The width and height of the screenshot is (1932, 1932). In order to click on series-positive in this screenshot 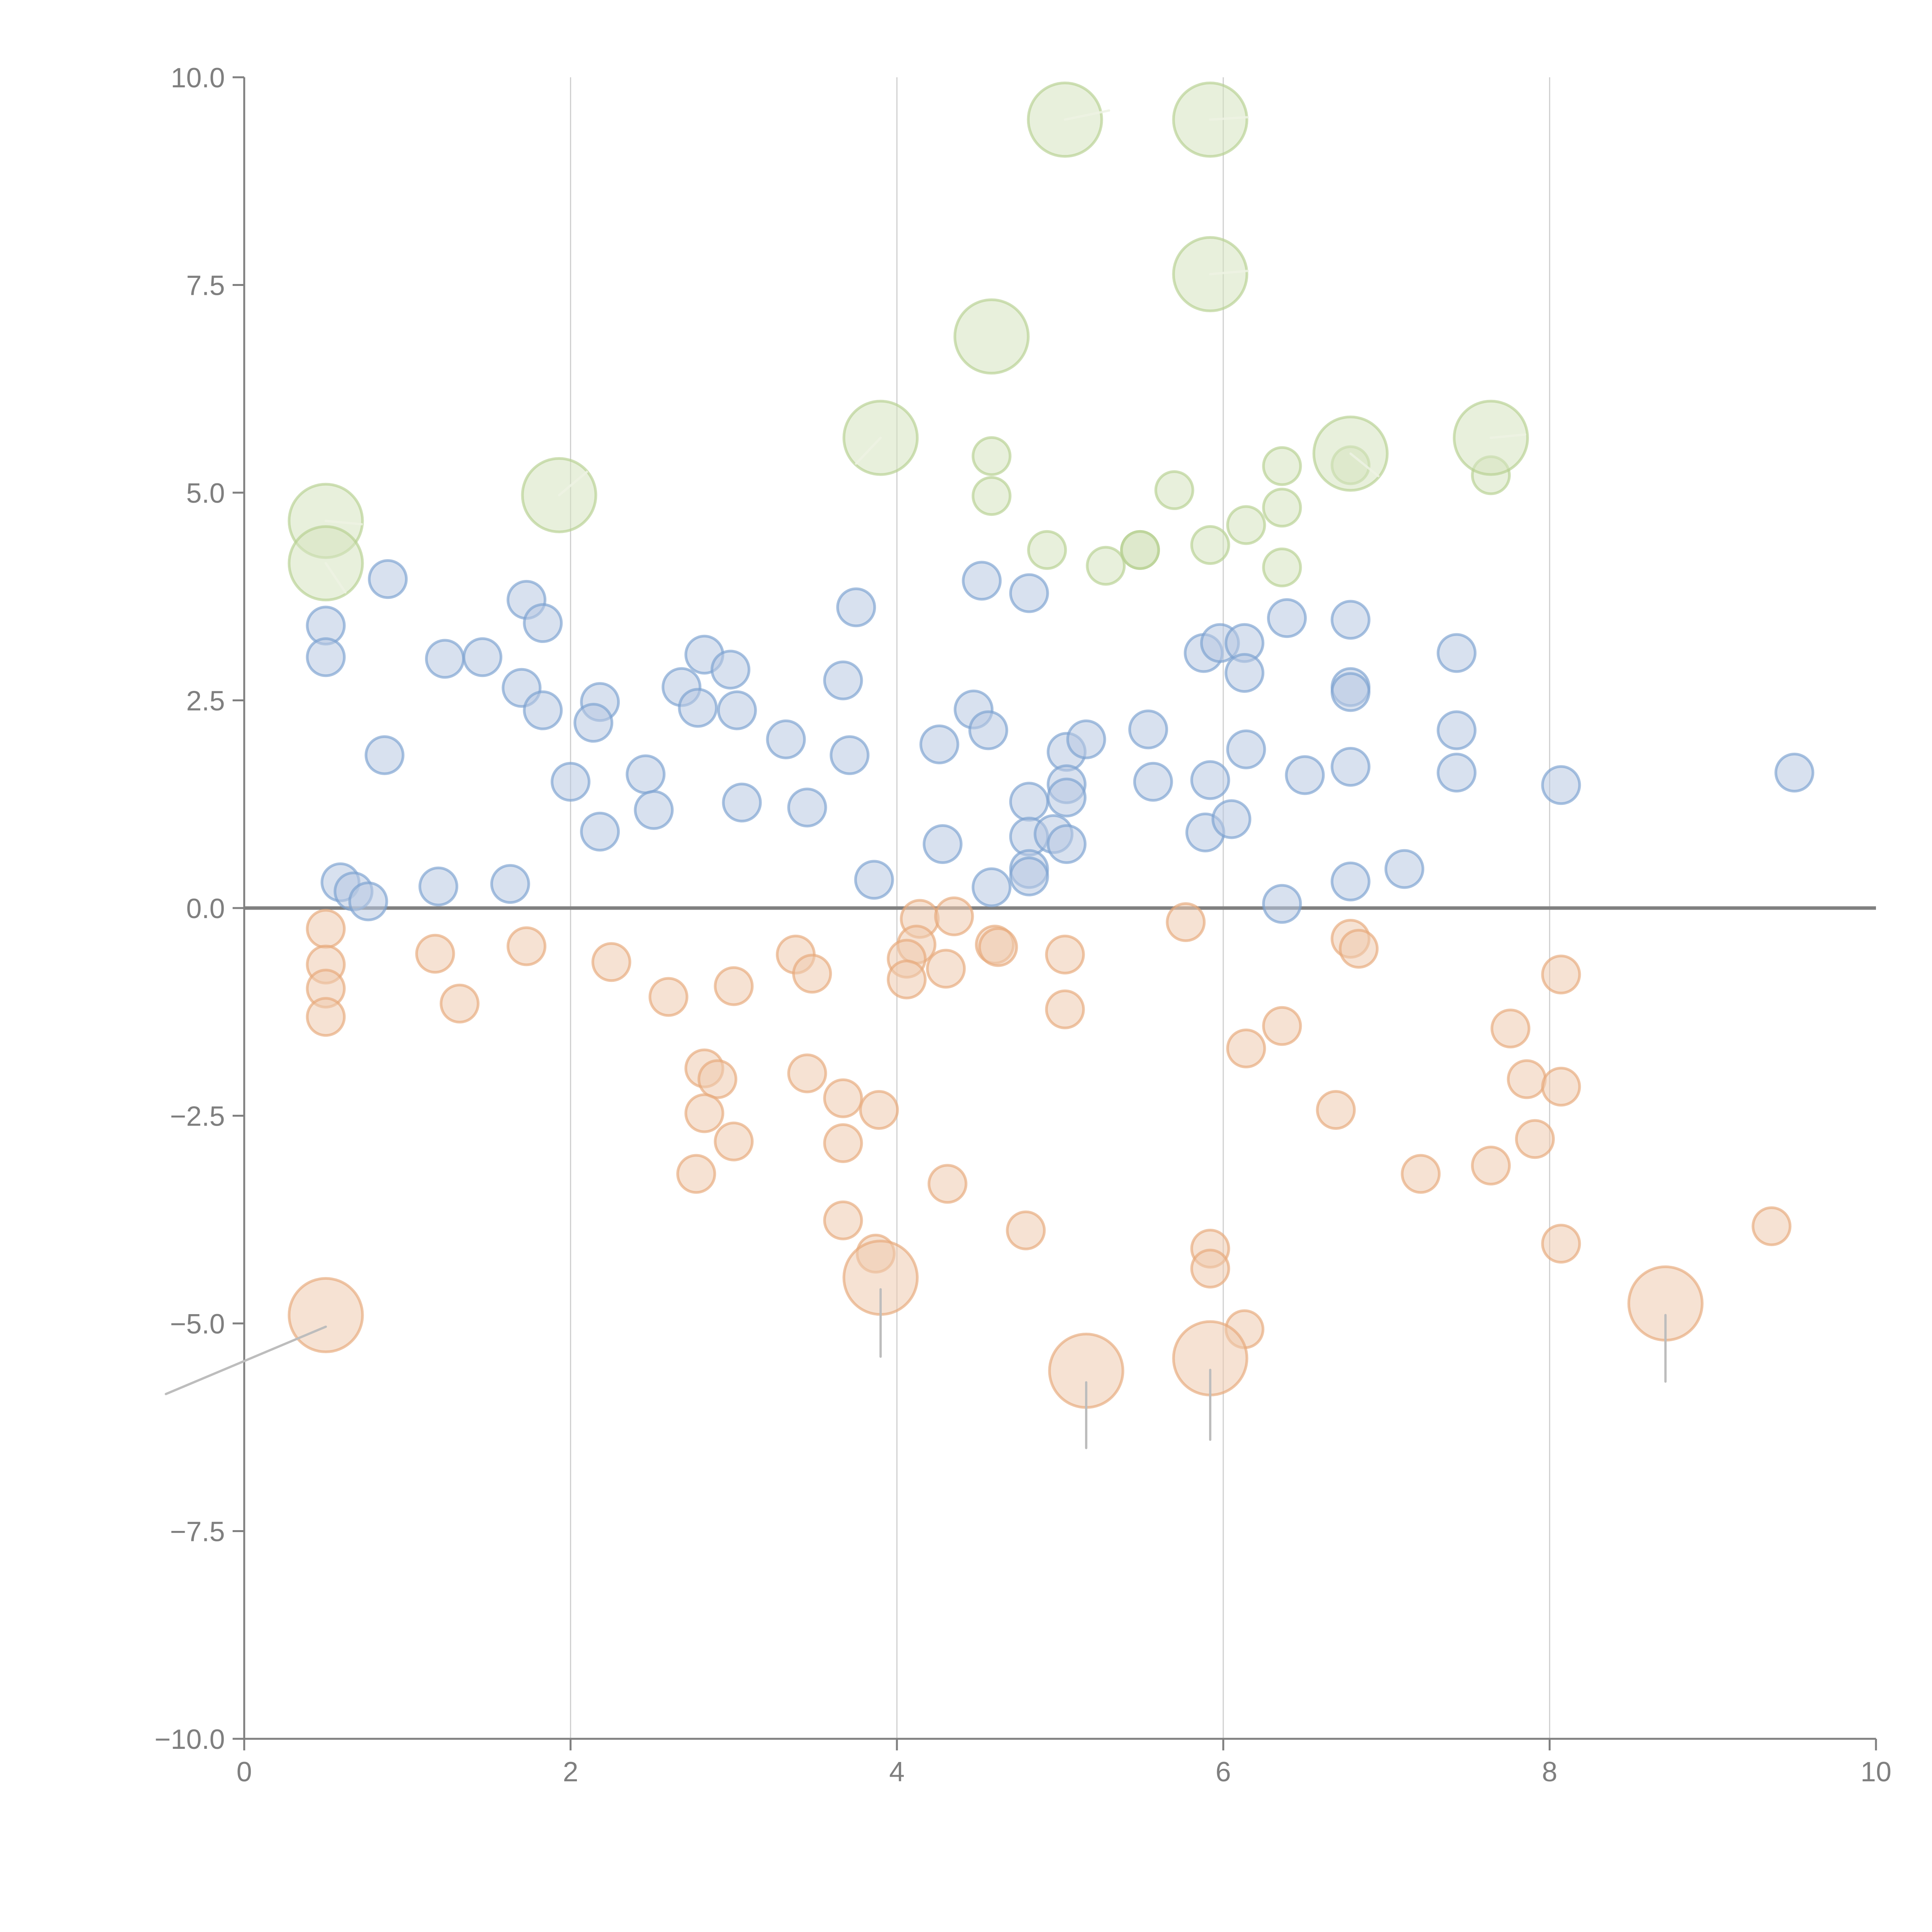, I will do `click(1060, 741)`.